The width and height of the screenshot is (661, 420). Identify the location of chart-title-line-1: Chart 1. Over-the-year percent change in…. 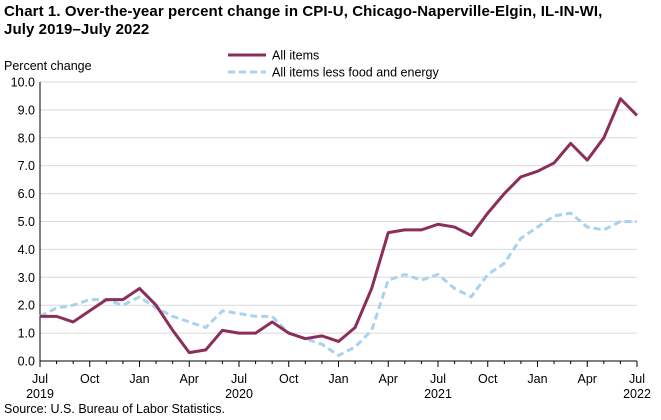
(303, 11).